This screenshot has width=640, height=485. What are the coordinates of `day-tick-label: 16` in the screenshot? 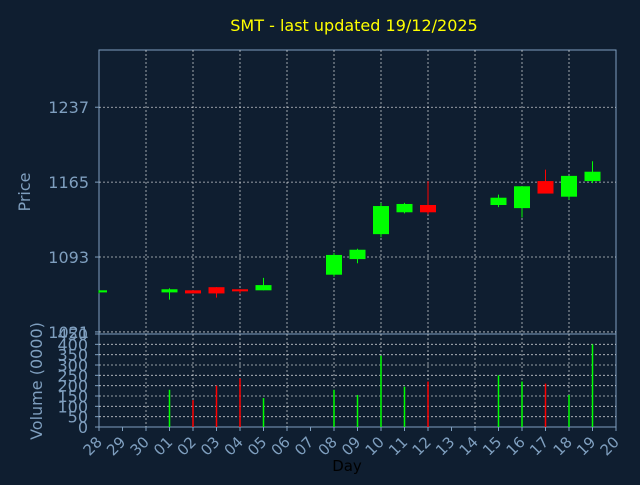 It's located at (516, 446).